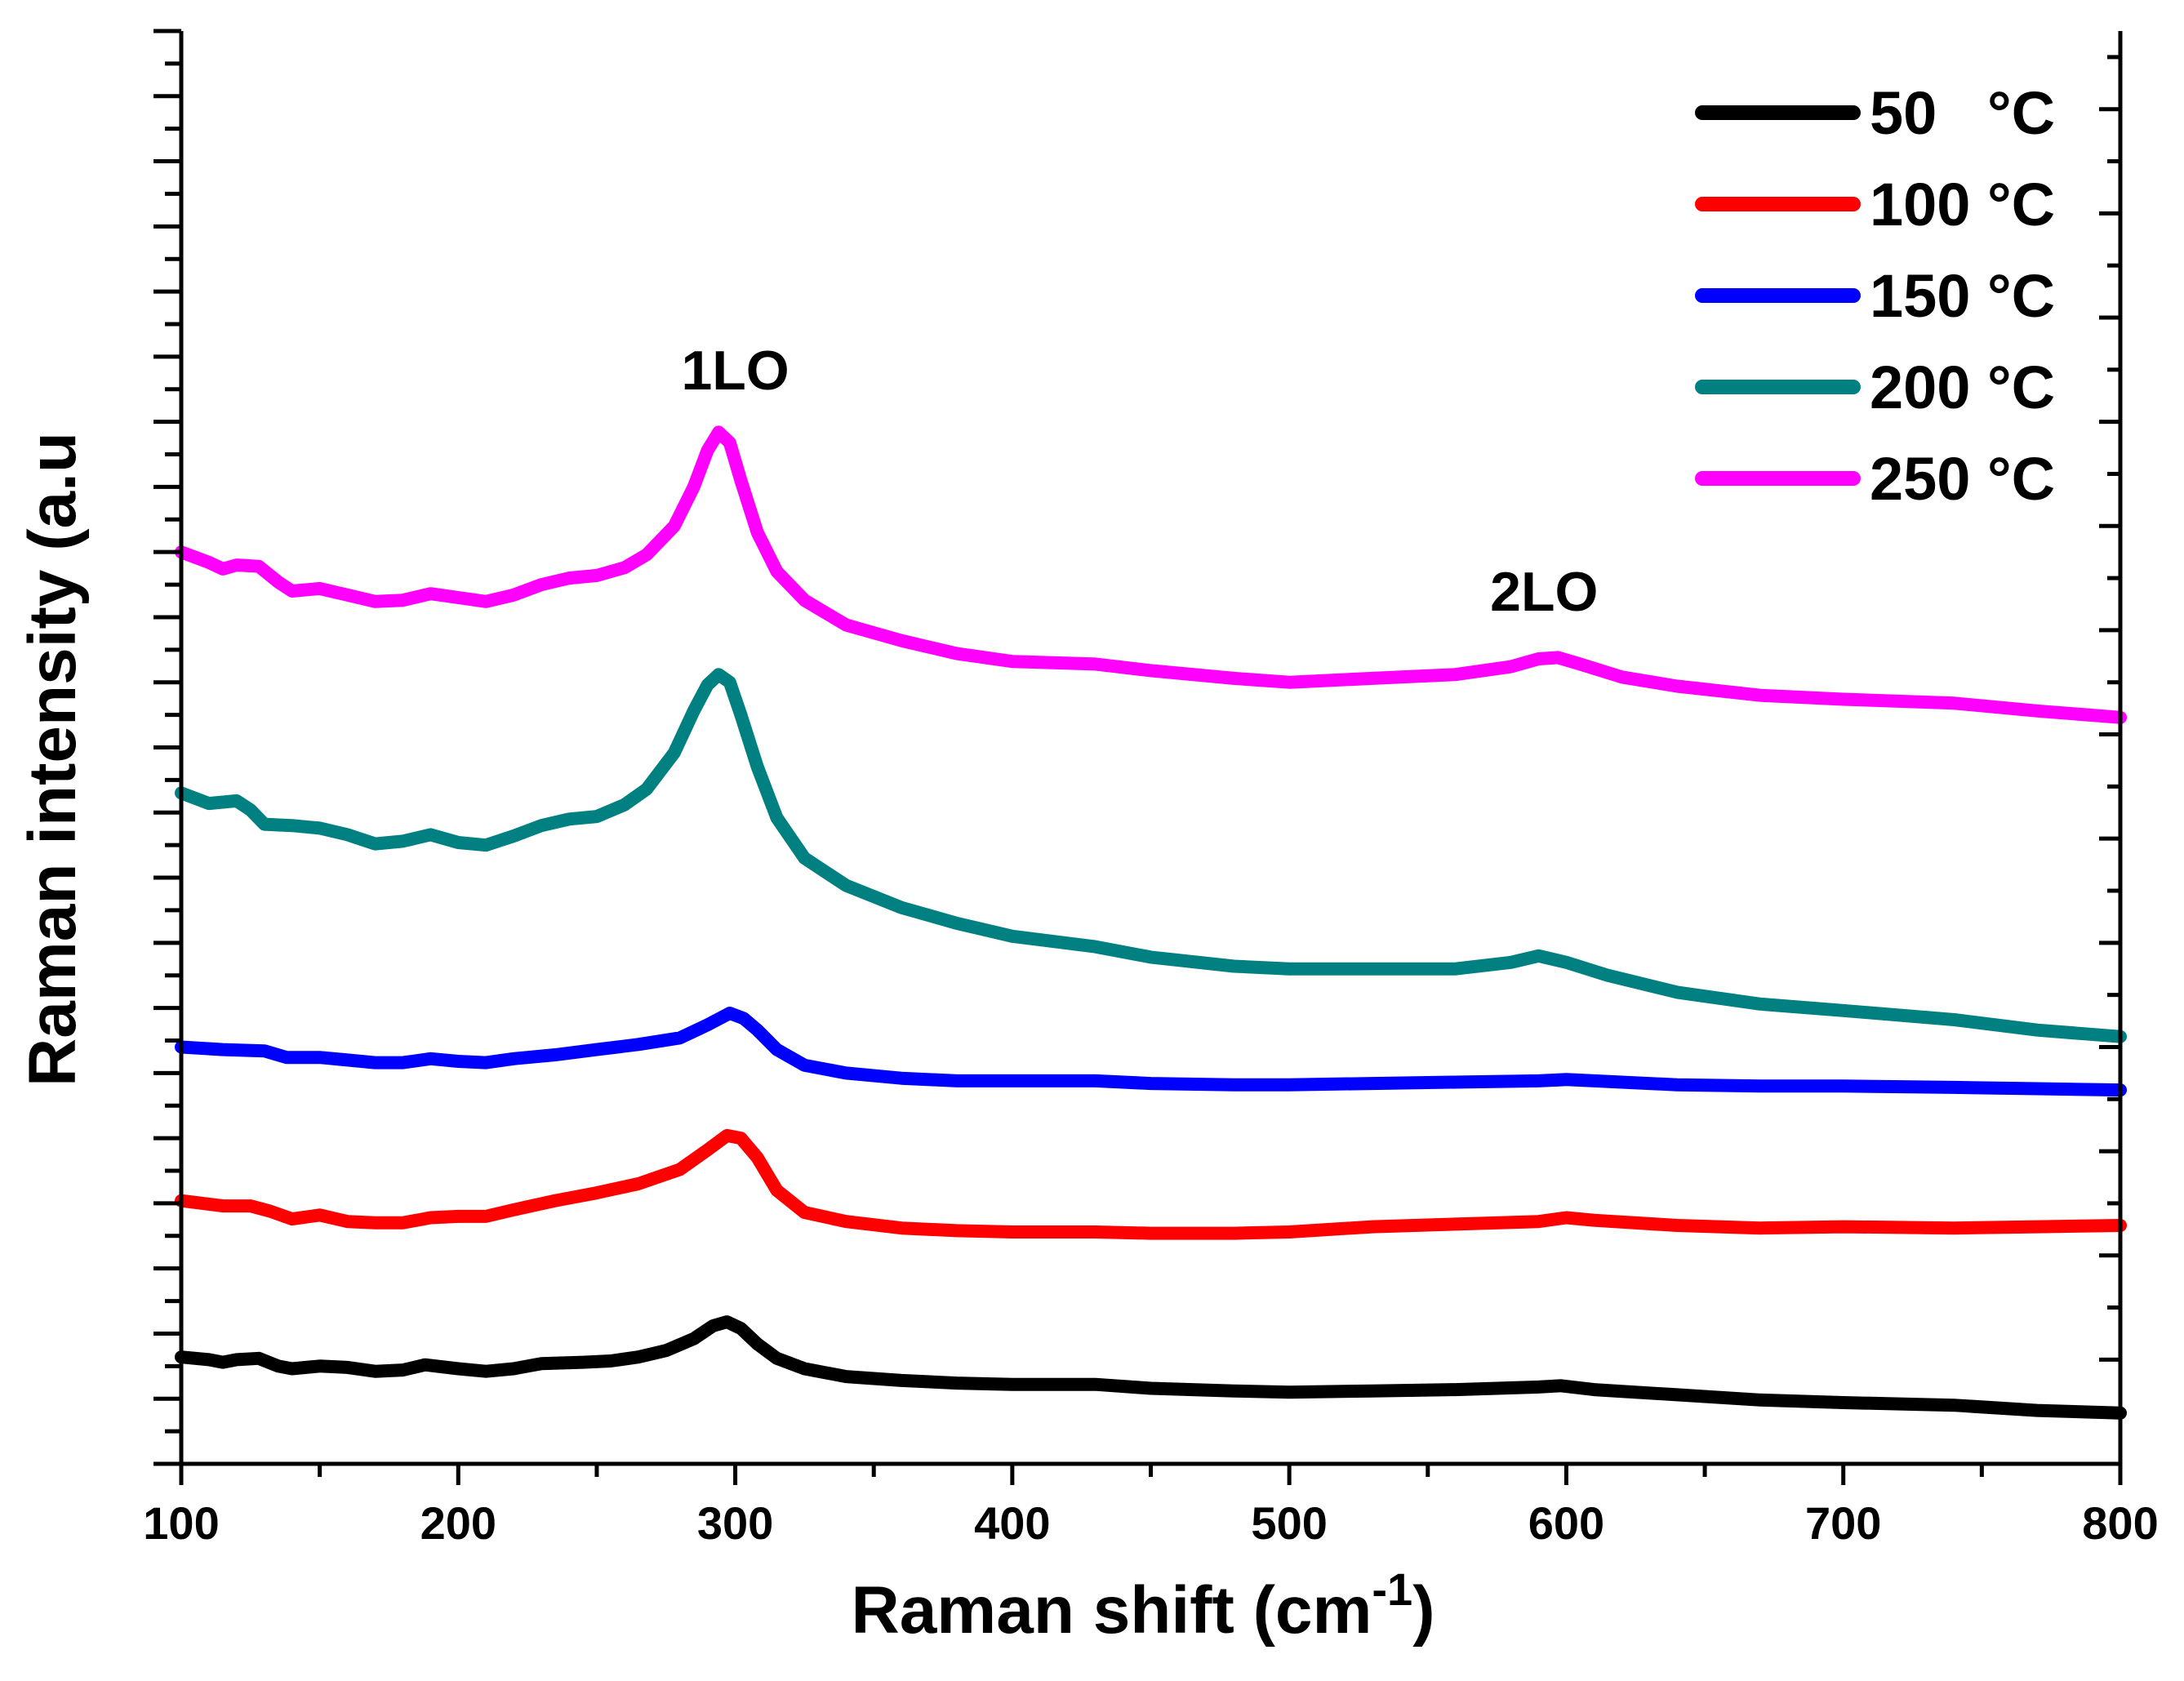 This screenshot has width=2184, height=1681. What do you see at coordinates (1392, 1589) in the screenshot?
I see `x-axis-title-superscript: -1` at bounding box center [1392, 1589].